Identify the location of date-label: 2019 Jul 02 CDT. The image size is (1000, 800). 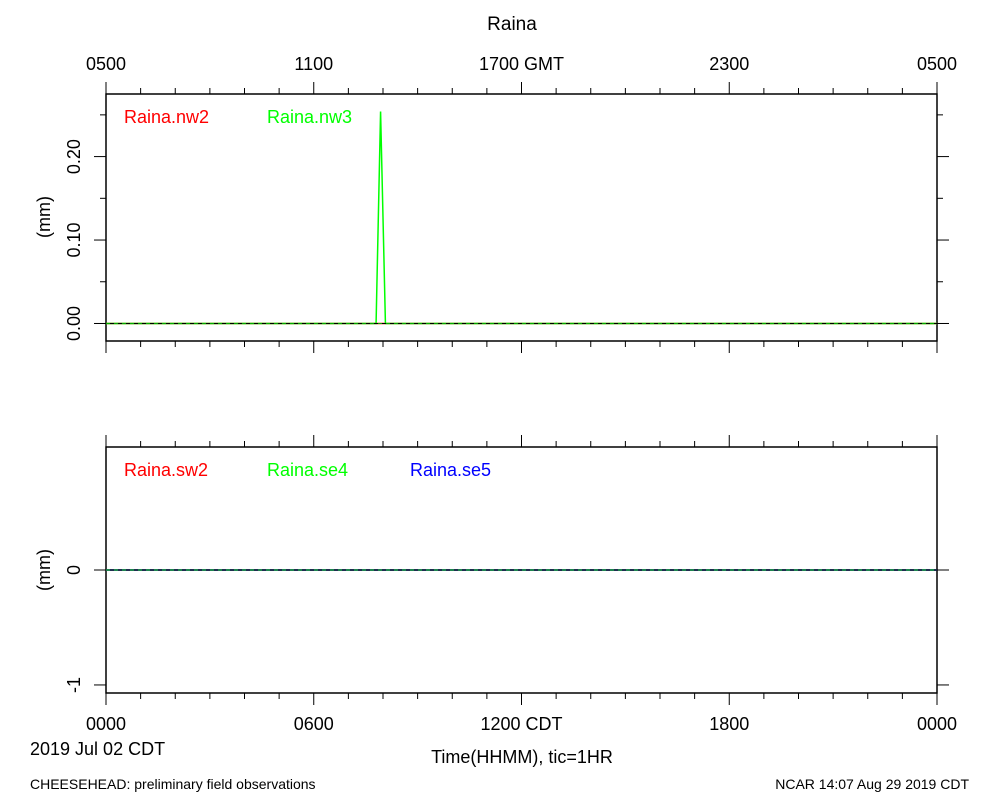
(97, 749).